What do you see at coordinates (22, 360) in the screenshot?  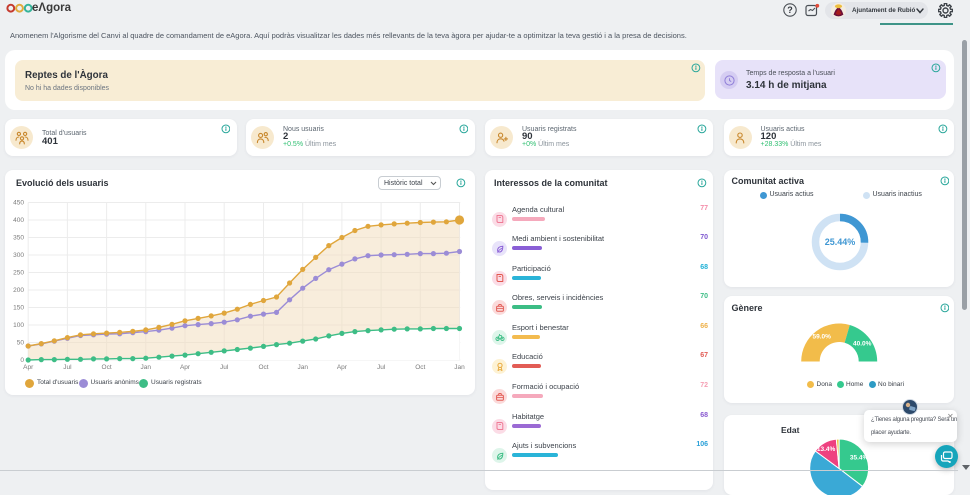 I see `svg-text: 0` at bounding box center [22, 360].